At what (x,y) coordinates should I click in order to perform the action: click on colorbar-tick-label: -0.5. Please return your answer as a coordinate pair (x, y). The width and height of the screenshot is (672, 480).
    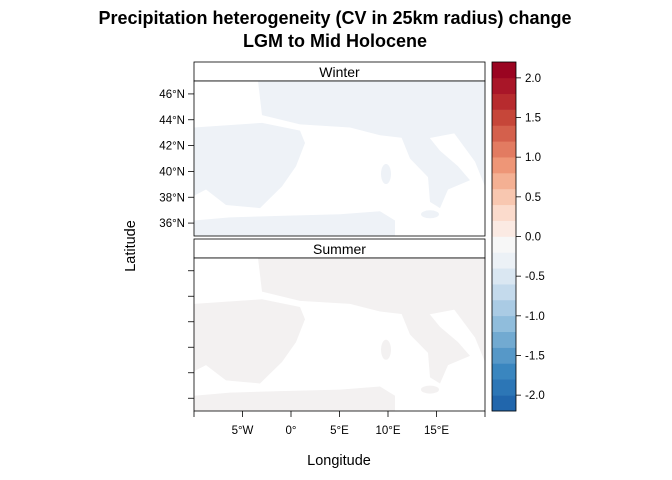
    Looking at the image, I should click on (535, 277).